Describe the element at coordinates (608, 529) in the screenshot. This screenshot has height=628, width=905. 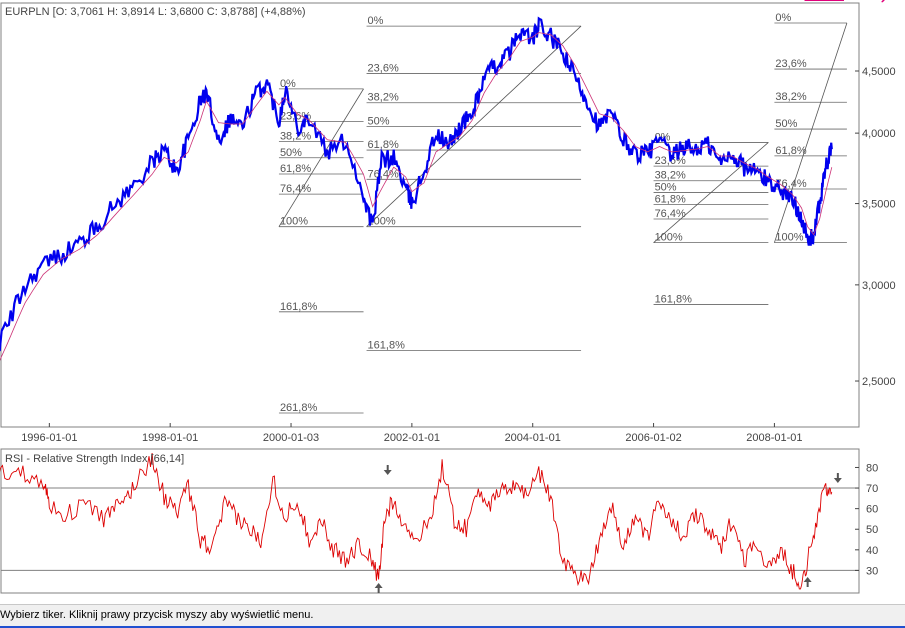
I see `rsi-arrows` at that location.